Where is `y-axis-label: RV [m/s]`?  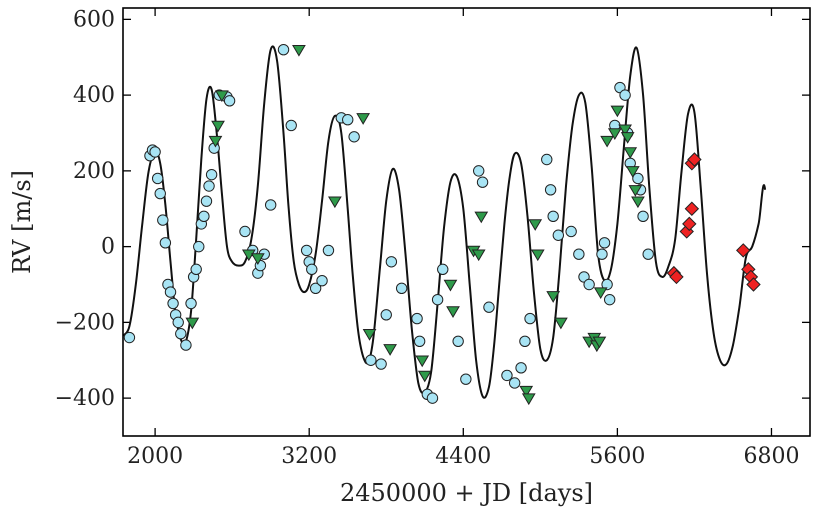
y-axis-label: RV [m/s] is located at coordinates (22, 222).